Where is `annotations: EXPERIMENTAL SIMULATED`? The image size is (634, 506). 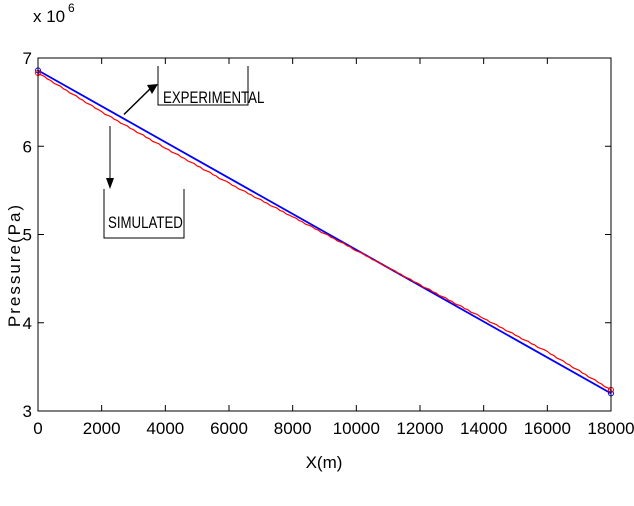 annotations: EXPERIMENTAL SIMULATED is located at coordinates (183, 152).